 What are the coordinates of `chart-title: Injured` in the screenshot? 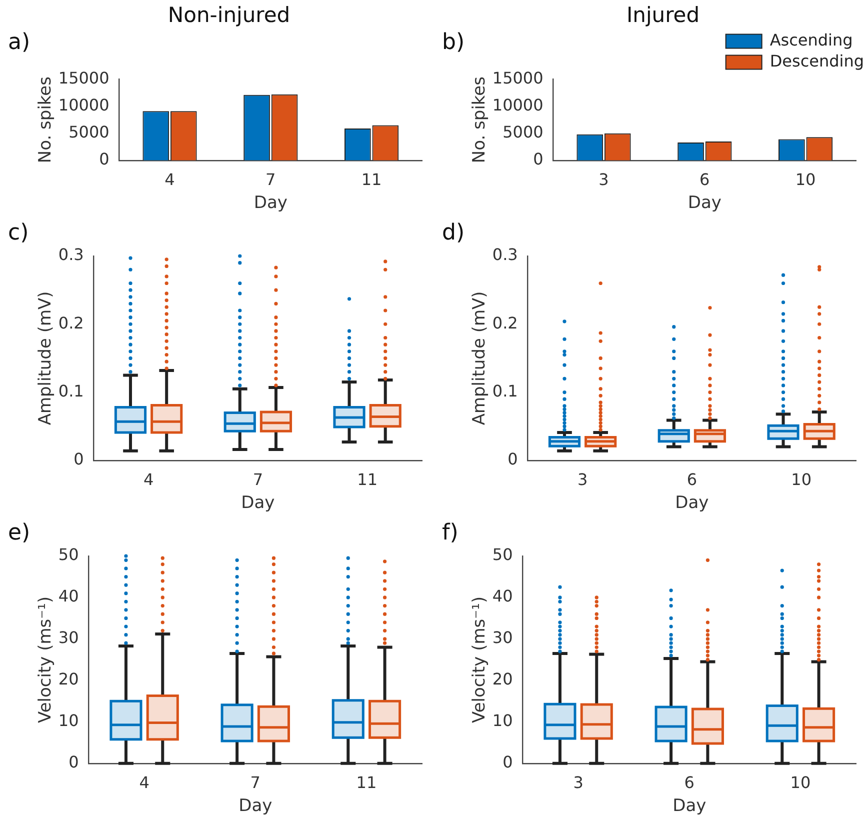 It's located at (663, 15).